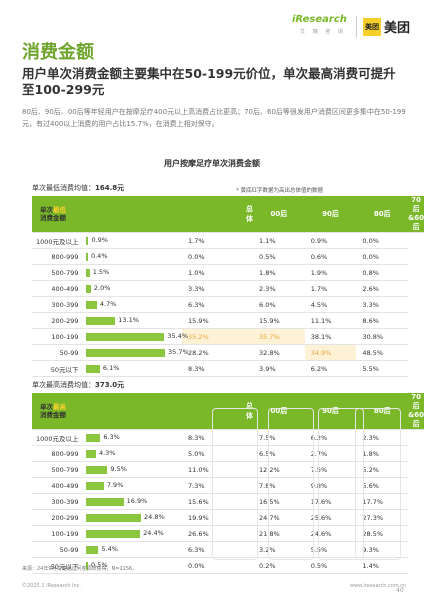 Image resolution: width=424 pixels, height=600 pixels. Describe the element at coordinates (279, 411) in the screenshot. I see `column-header: 00后` at that location.